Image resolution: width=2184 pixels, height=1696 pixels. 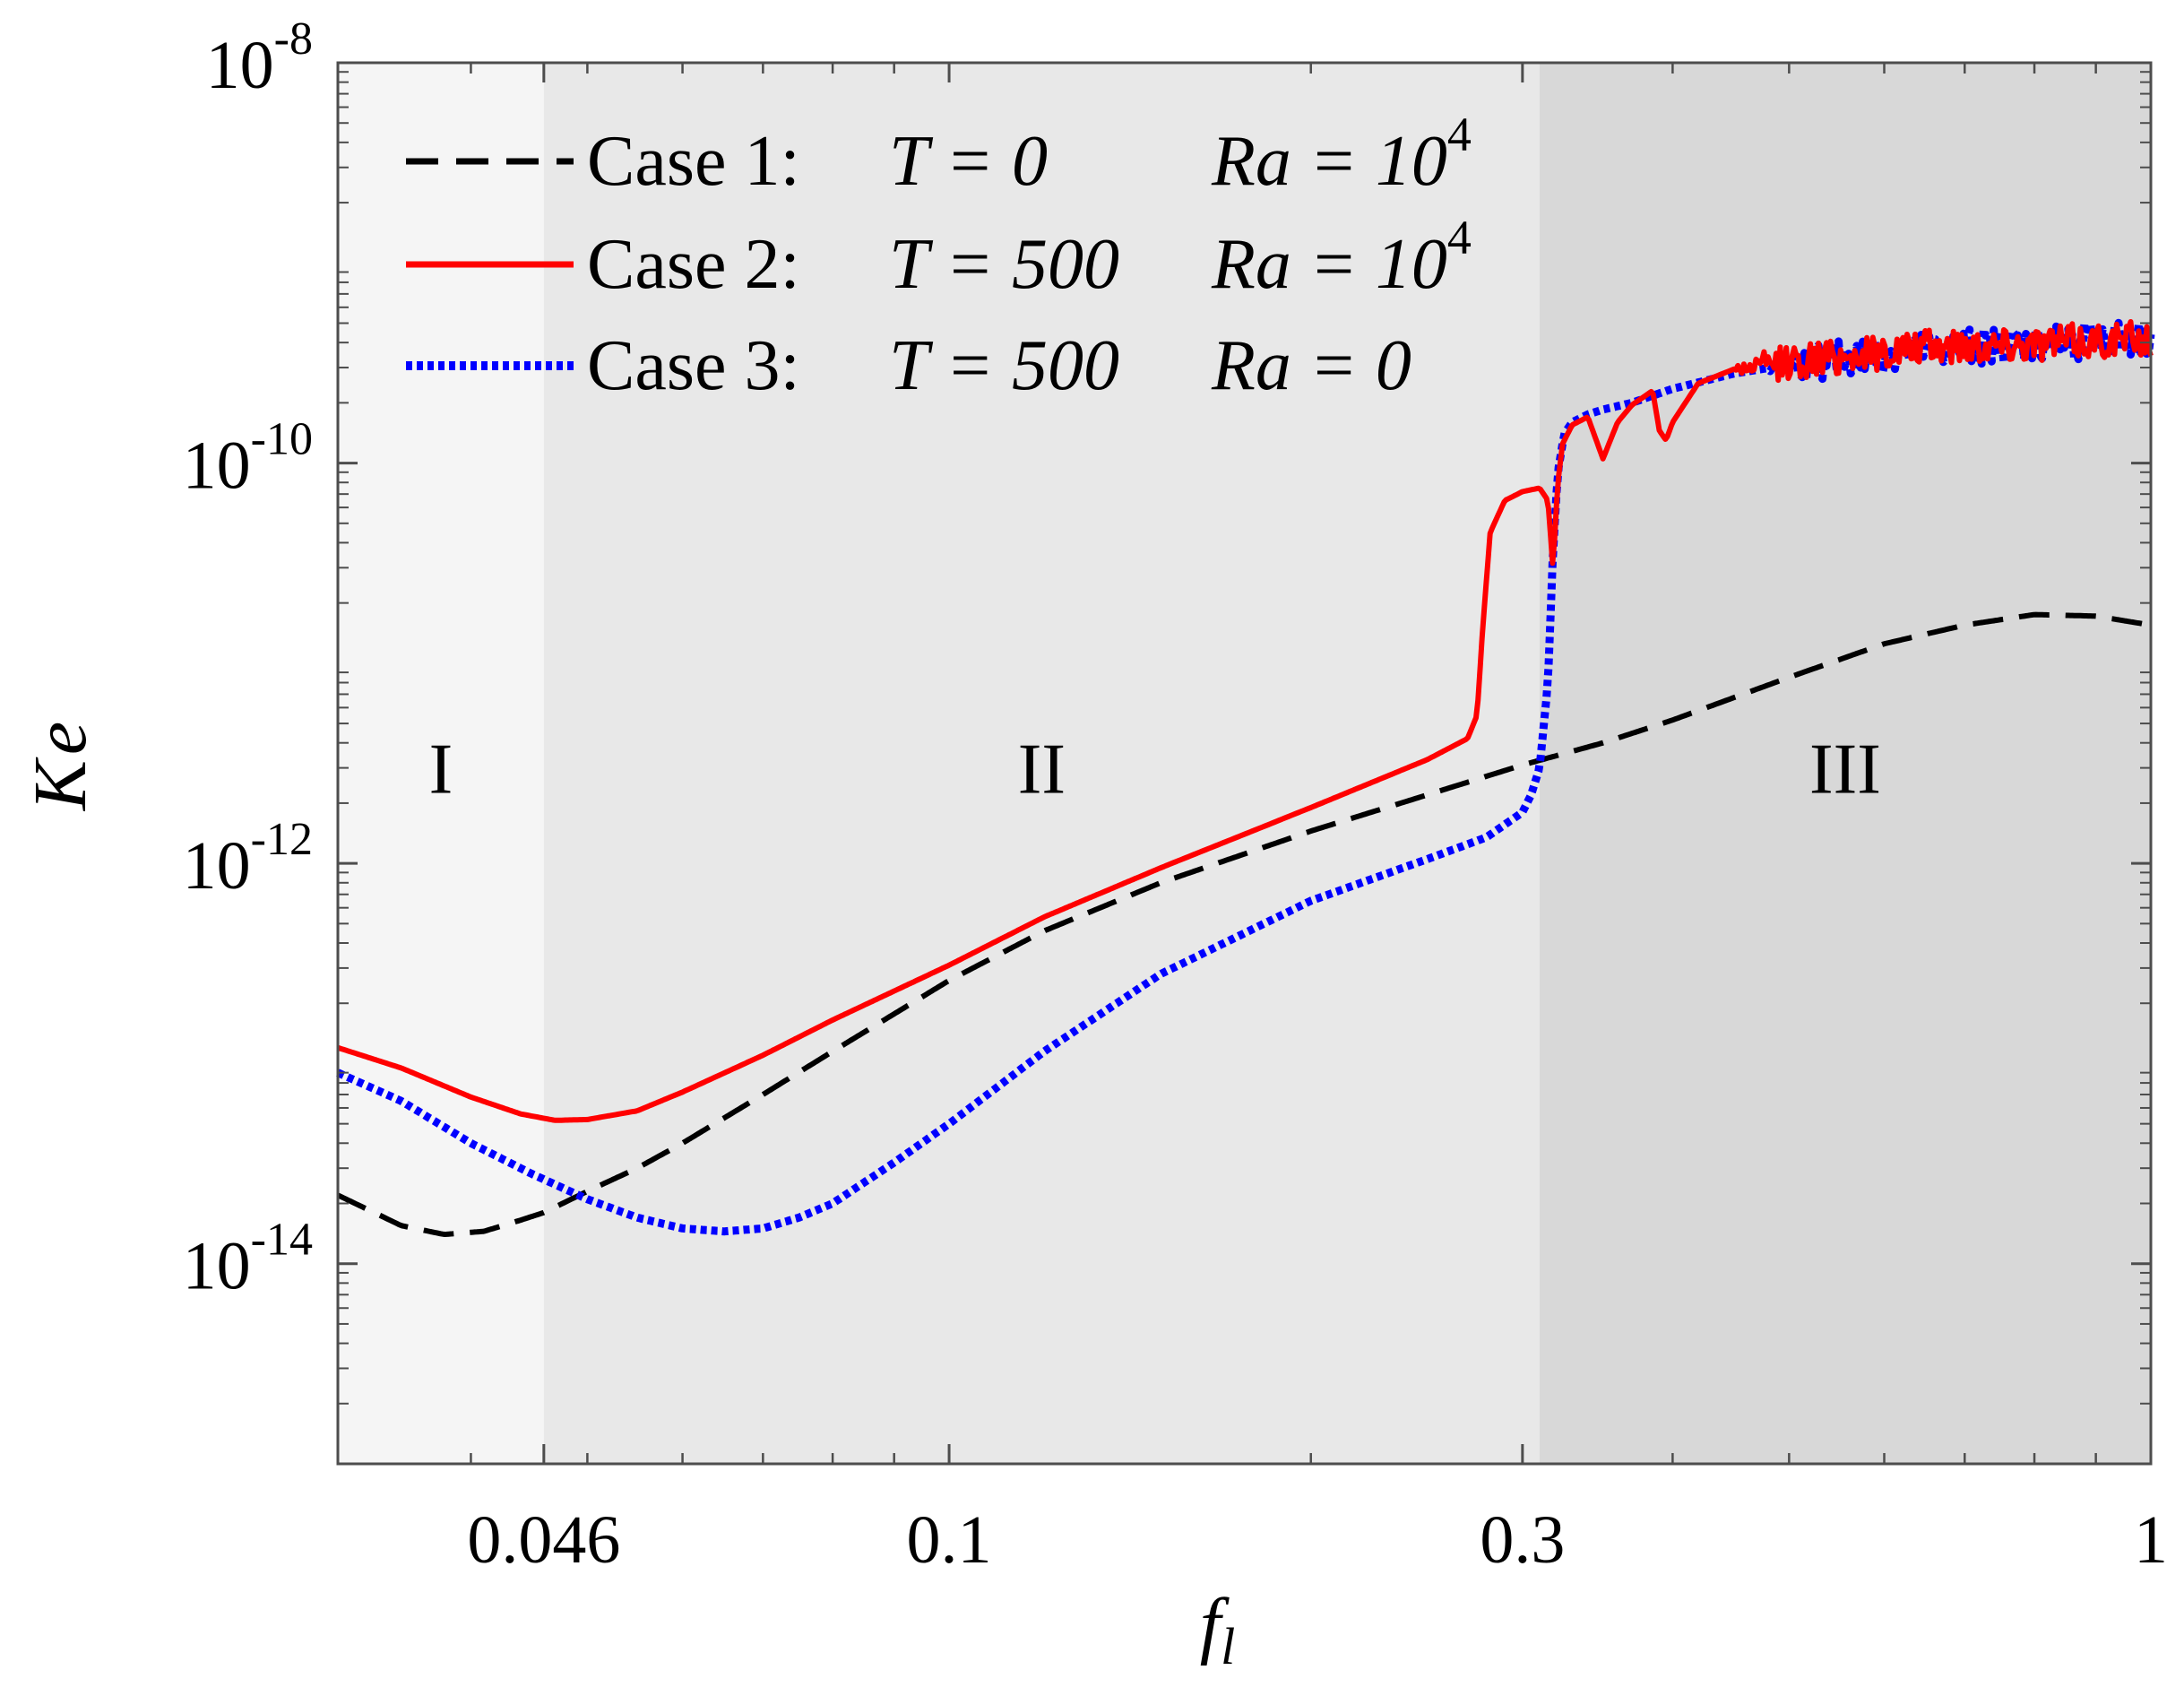 I want to click on y-tick-label-2: 10-12, so click(x=248, y=859).